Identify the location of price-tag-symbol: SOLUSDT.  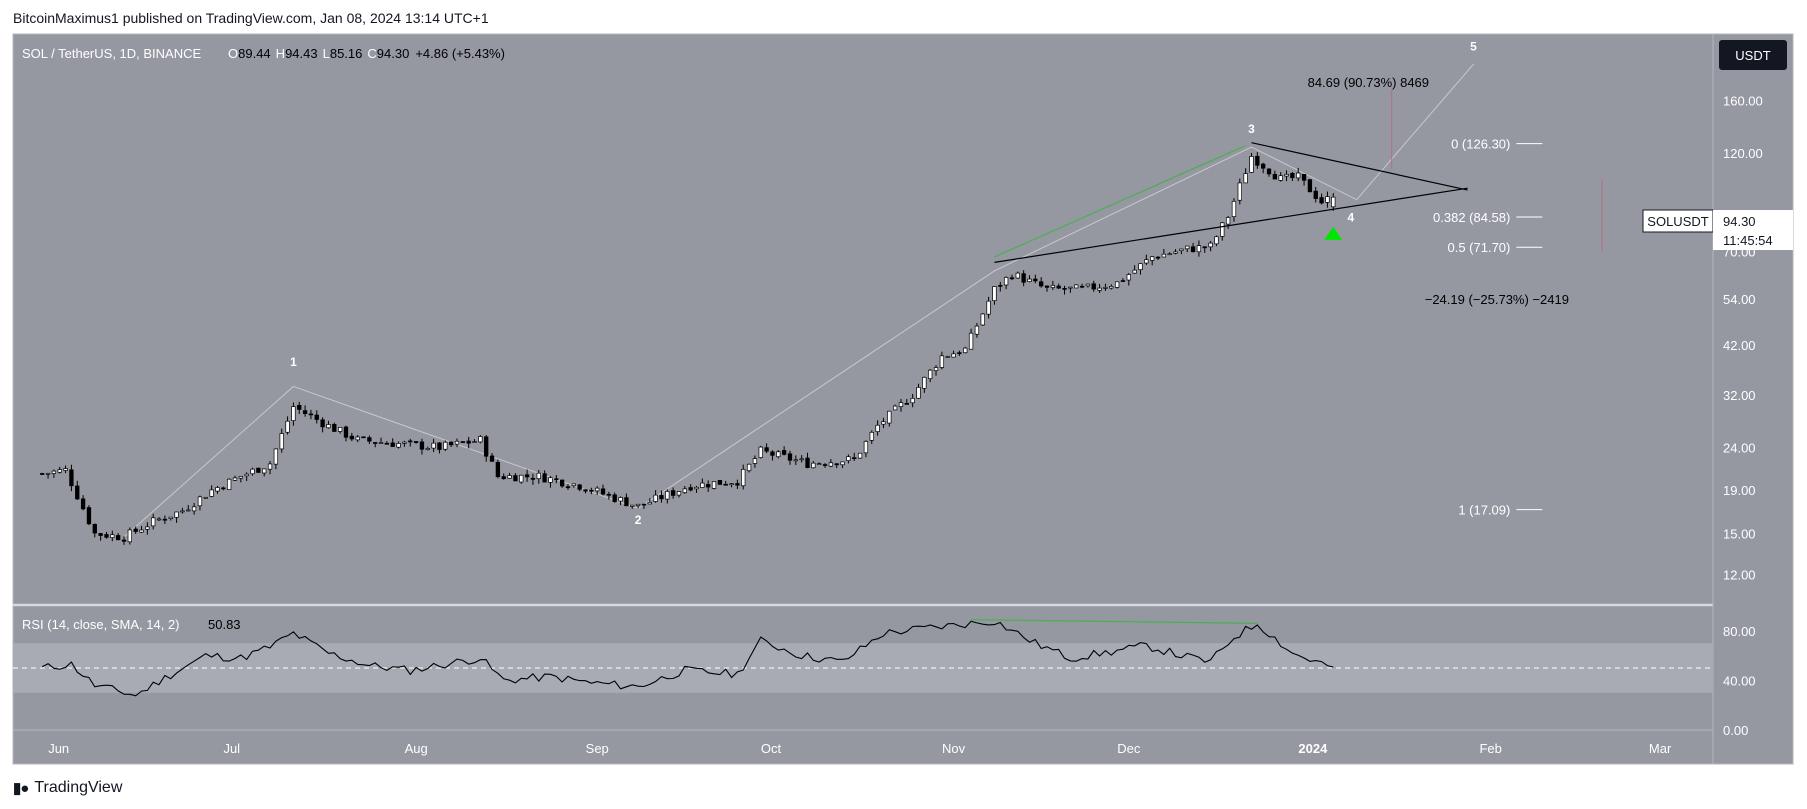
(1677, 221).